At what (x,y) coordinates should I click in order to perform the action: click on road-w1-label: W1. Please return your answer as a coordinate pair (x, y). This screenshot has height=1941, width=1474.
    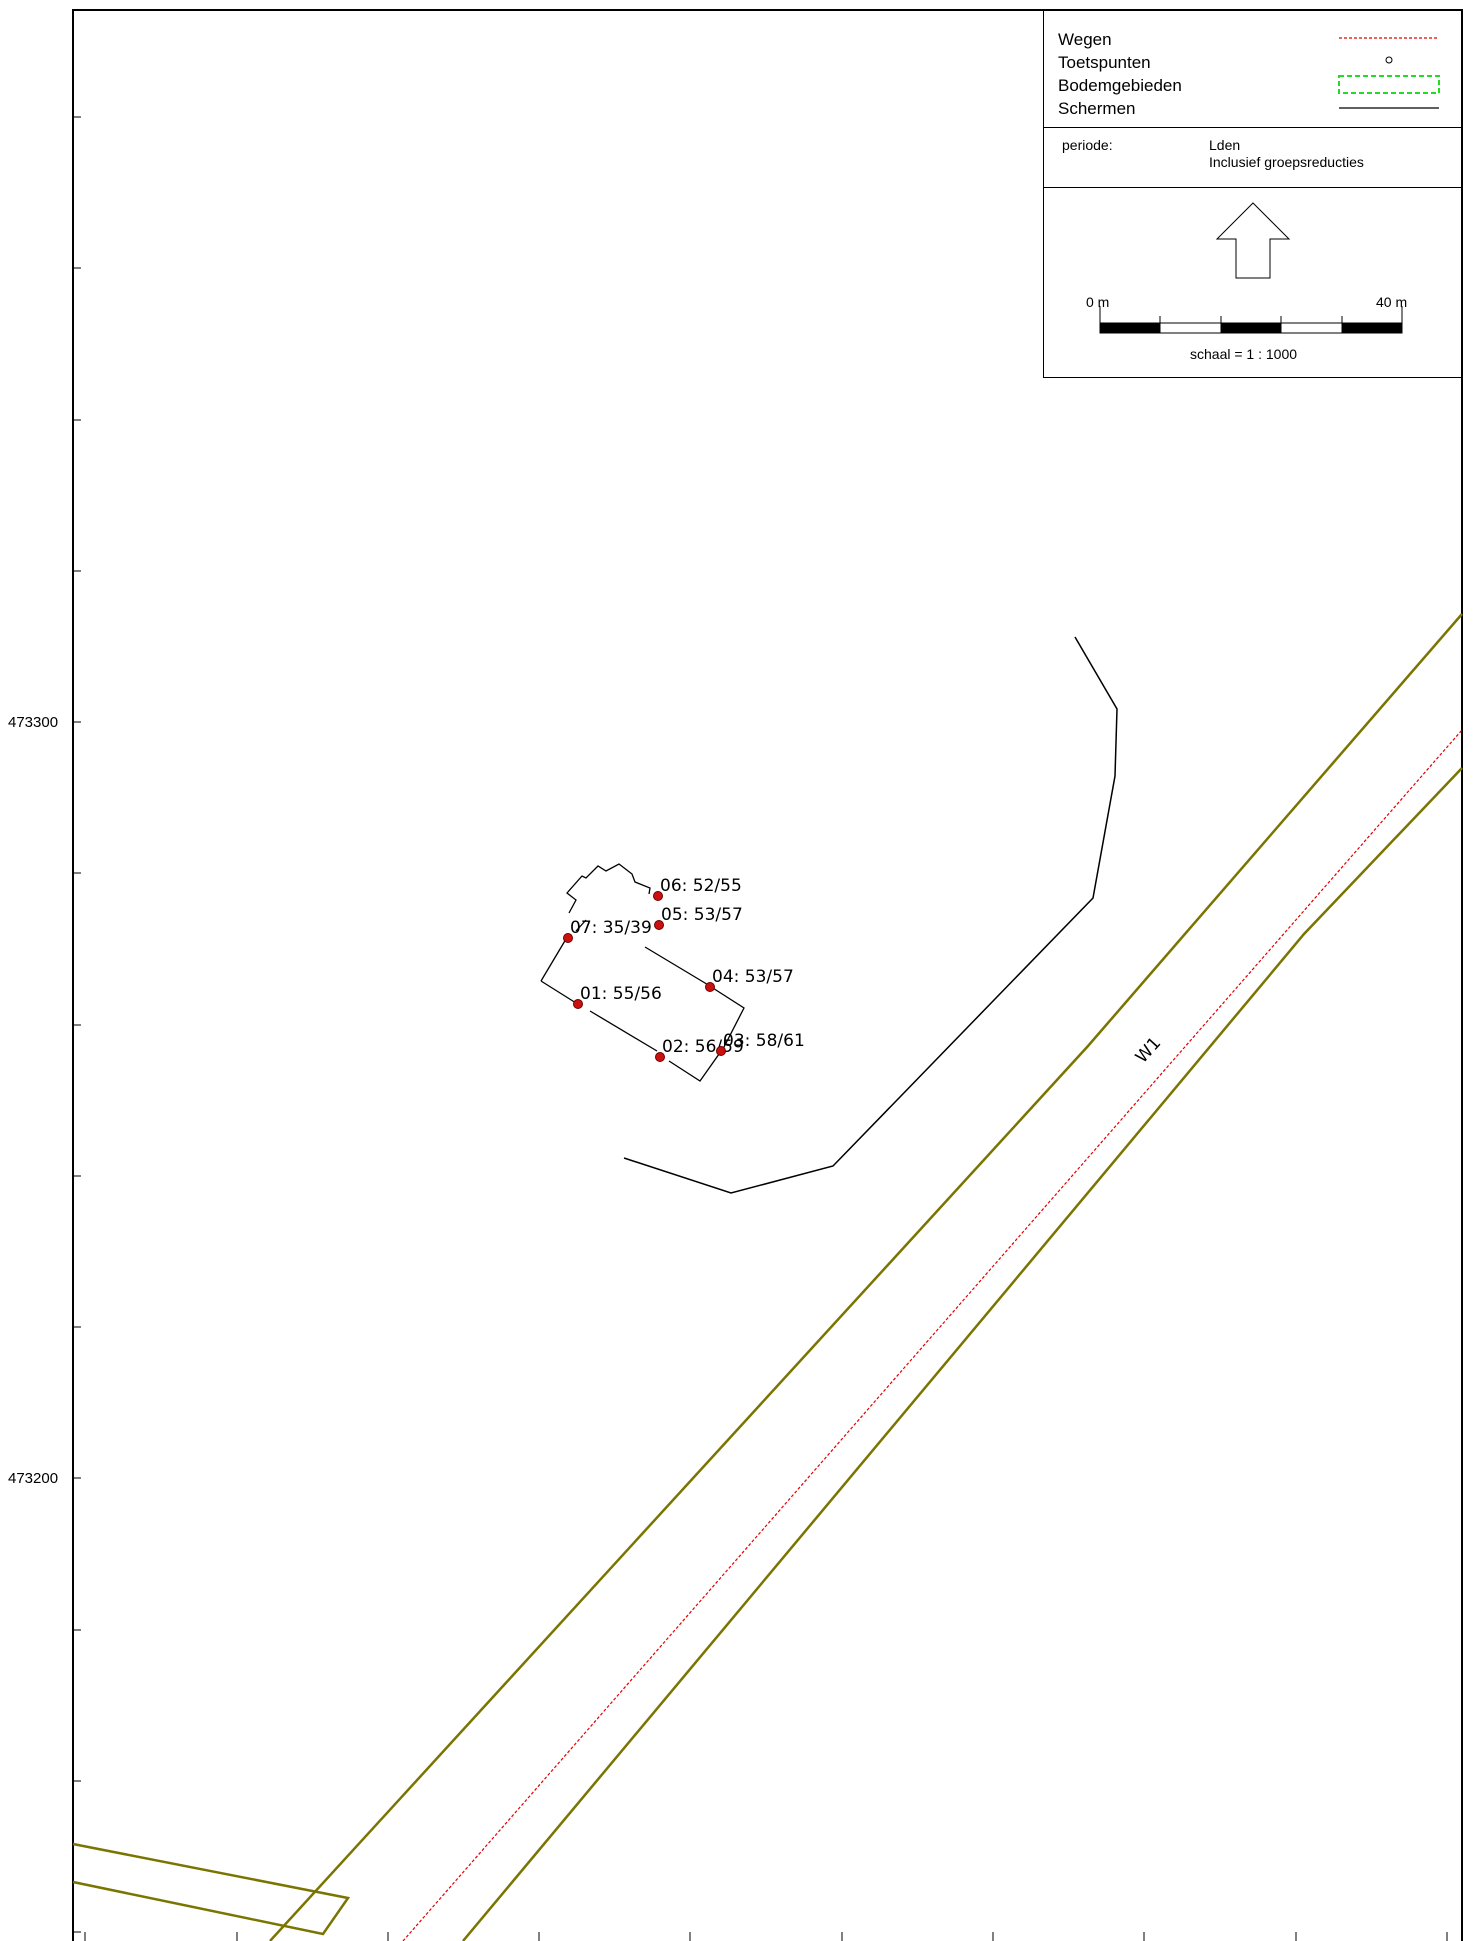
    Looking at the image, I should click on (1148, 1050).